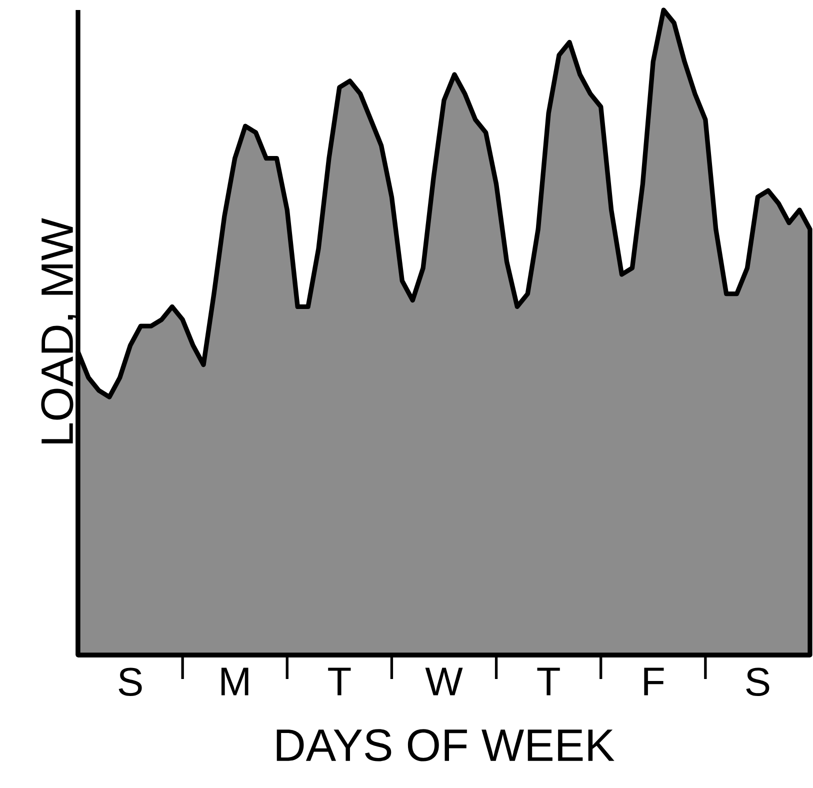 The width and height of the screenshot is (813, 788). What do you see at coordinates (234, 682) in the screenshot?
I see `x-tick-label: M` at bounding box center [234, 682].